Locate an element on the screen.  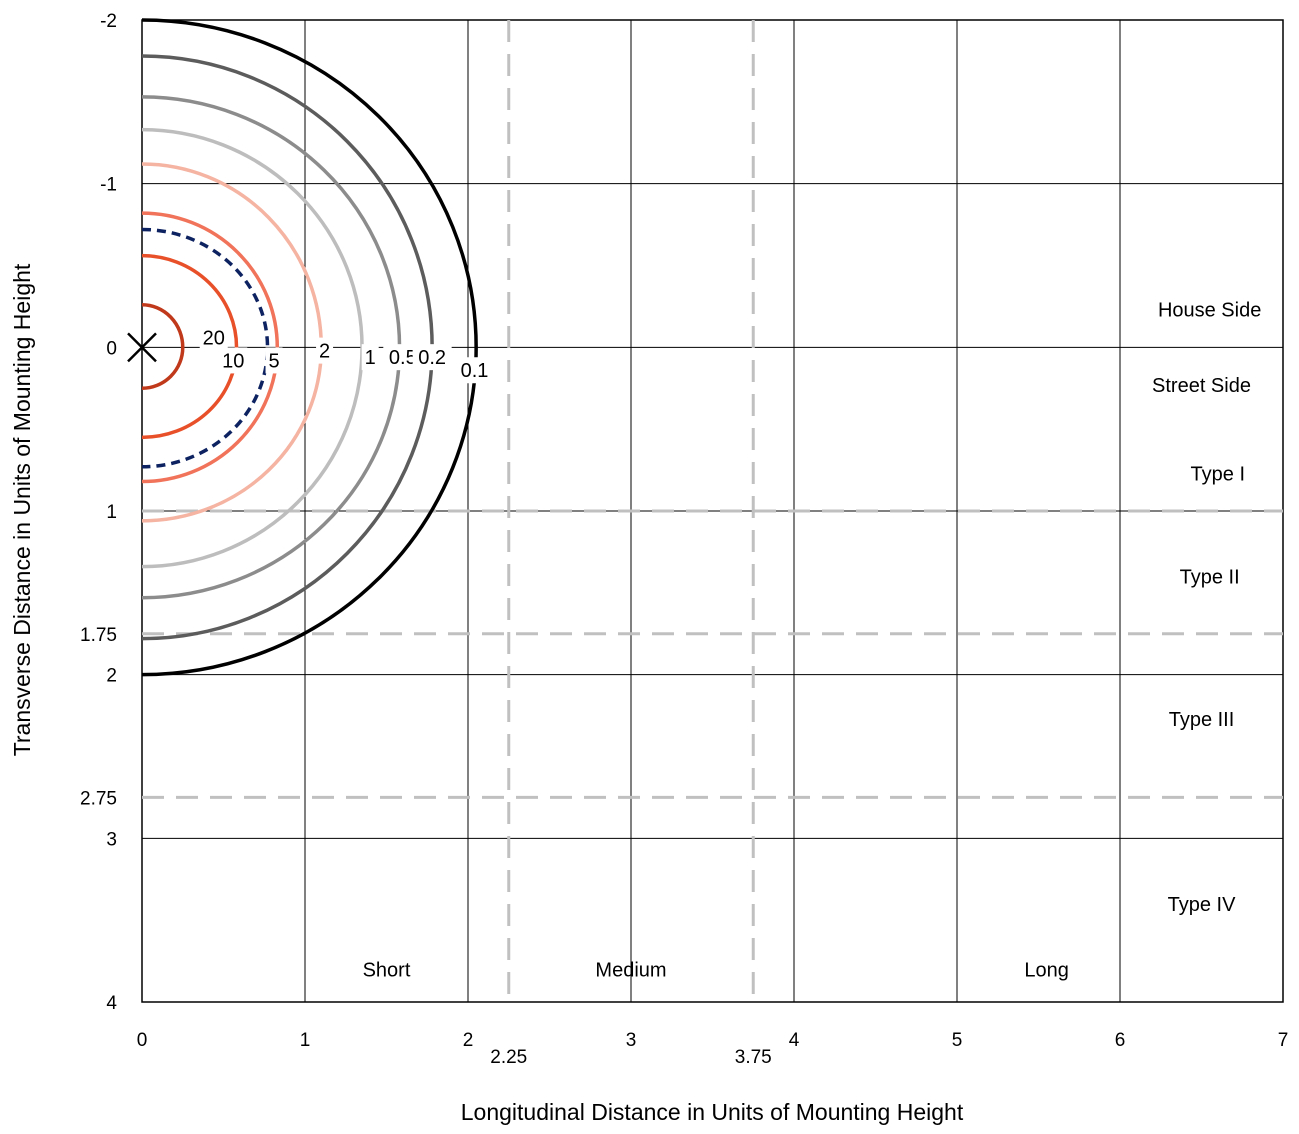
y-tick-label--1: -1 is located at coordinates (108, 185).